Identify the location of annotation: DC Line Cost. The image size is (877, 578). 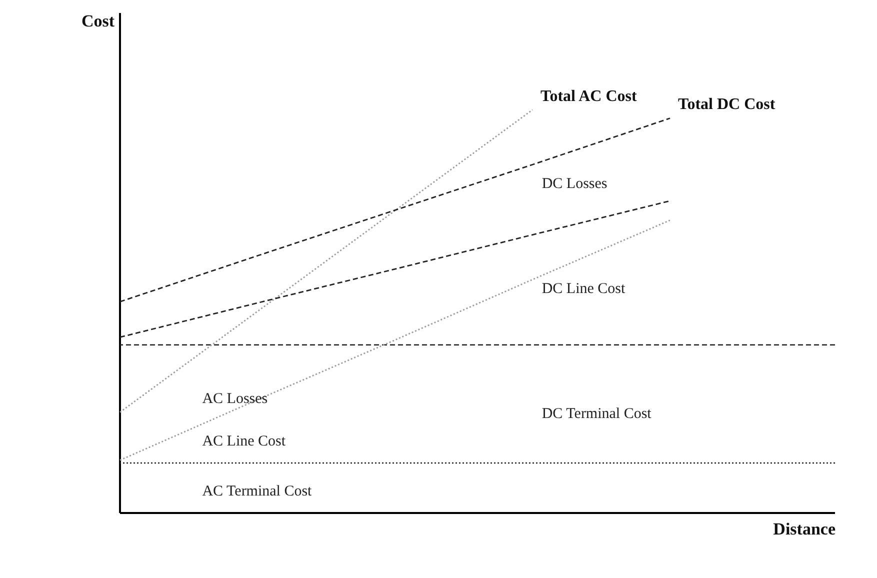
(584, 289).